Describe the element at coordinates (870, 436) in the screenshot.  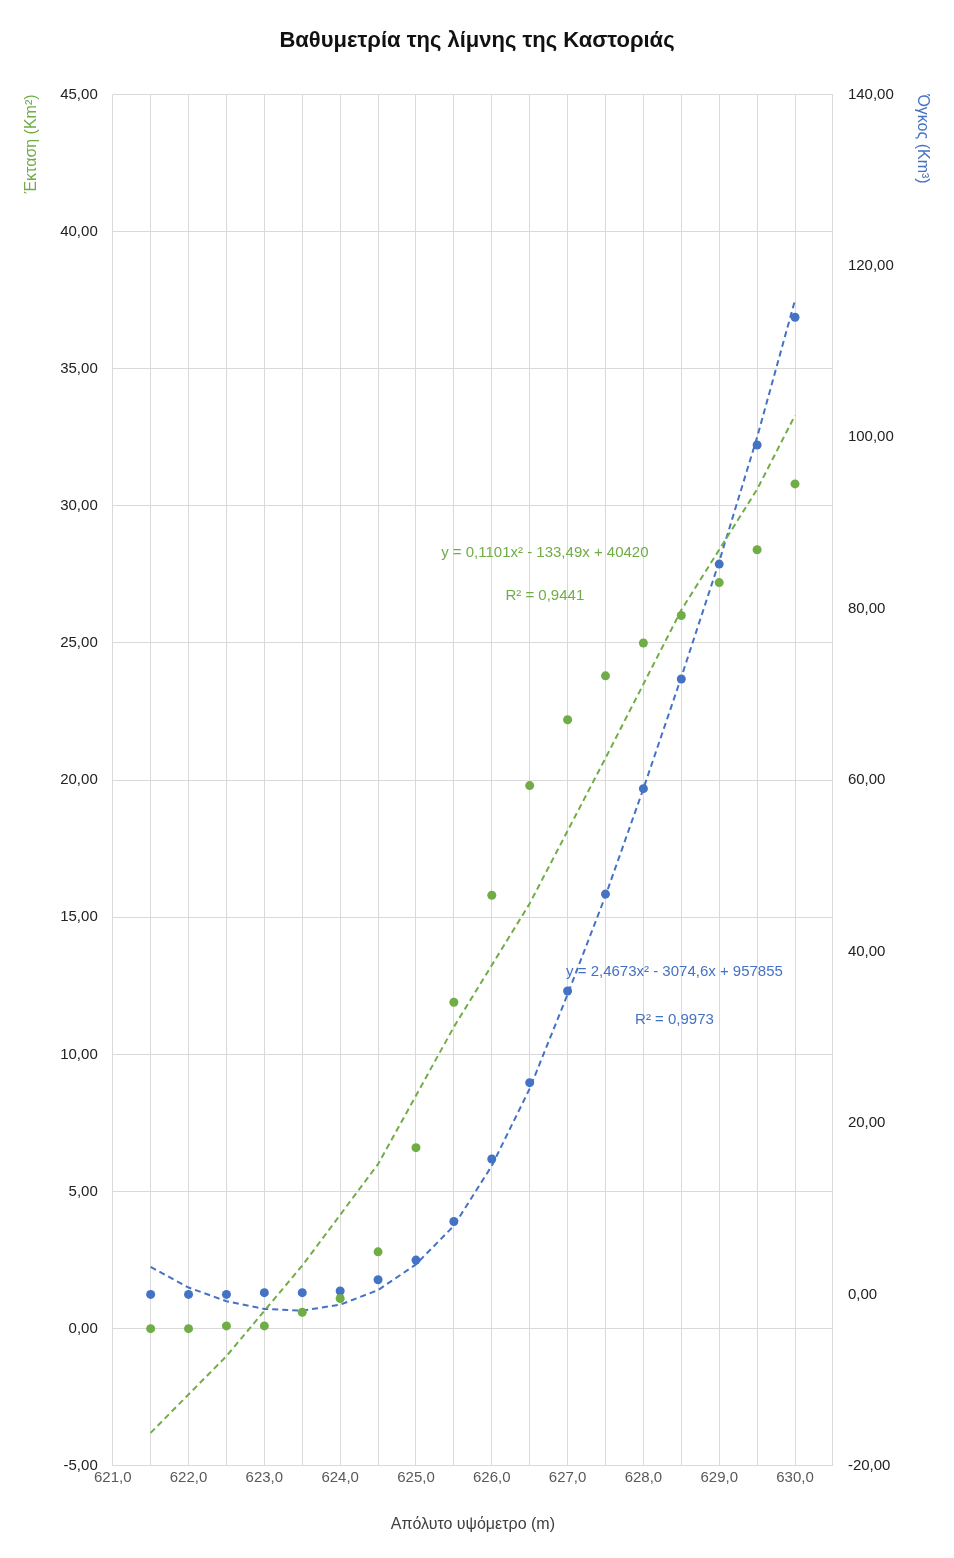
I see `y2-tick-label: 100,00` at that location.